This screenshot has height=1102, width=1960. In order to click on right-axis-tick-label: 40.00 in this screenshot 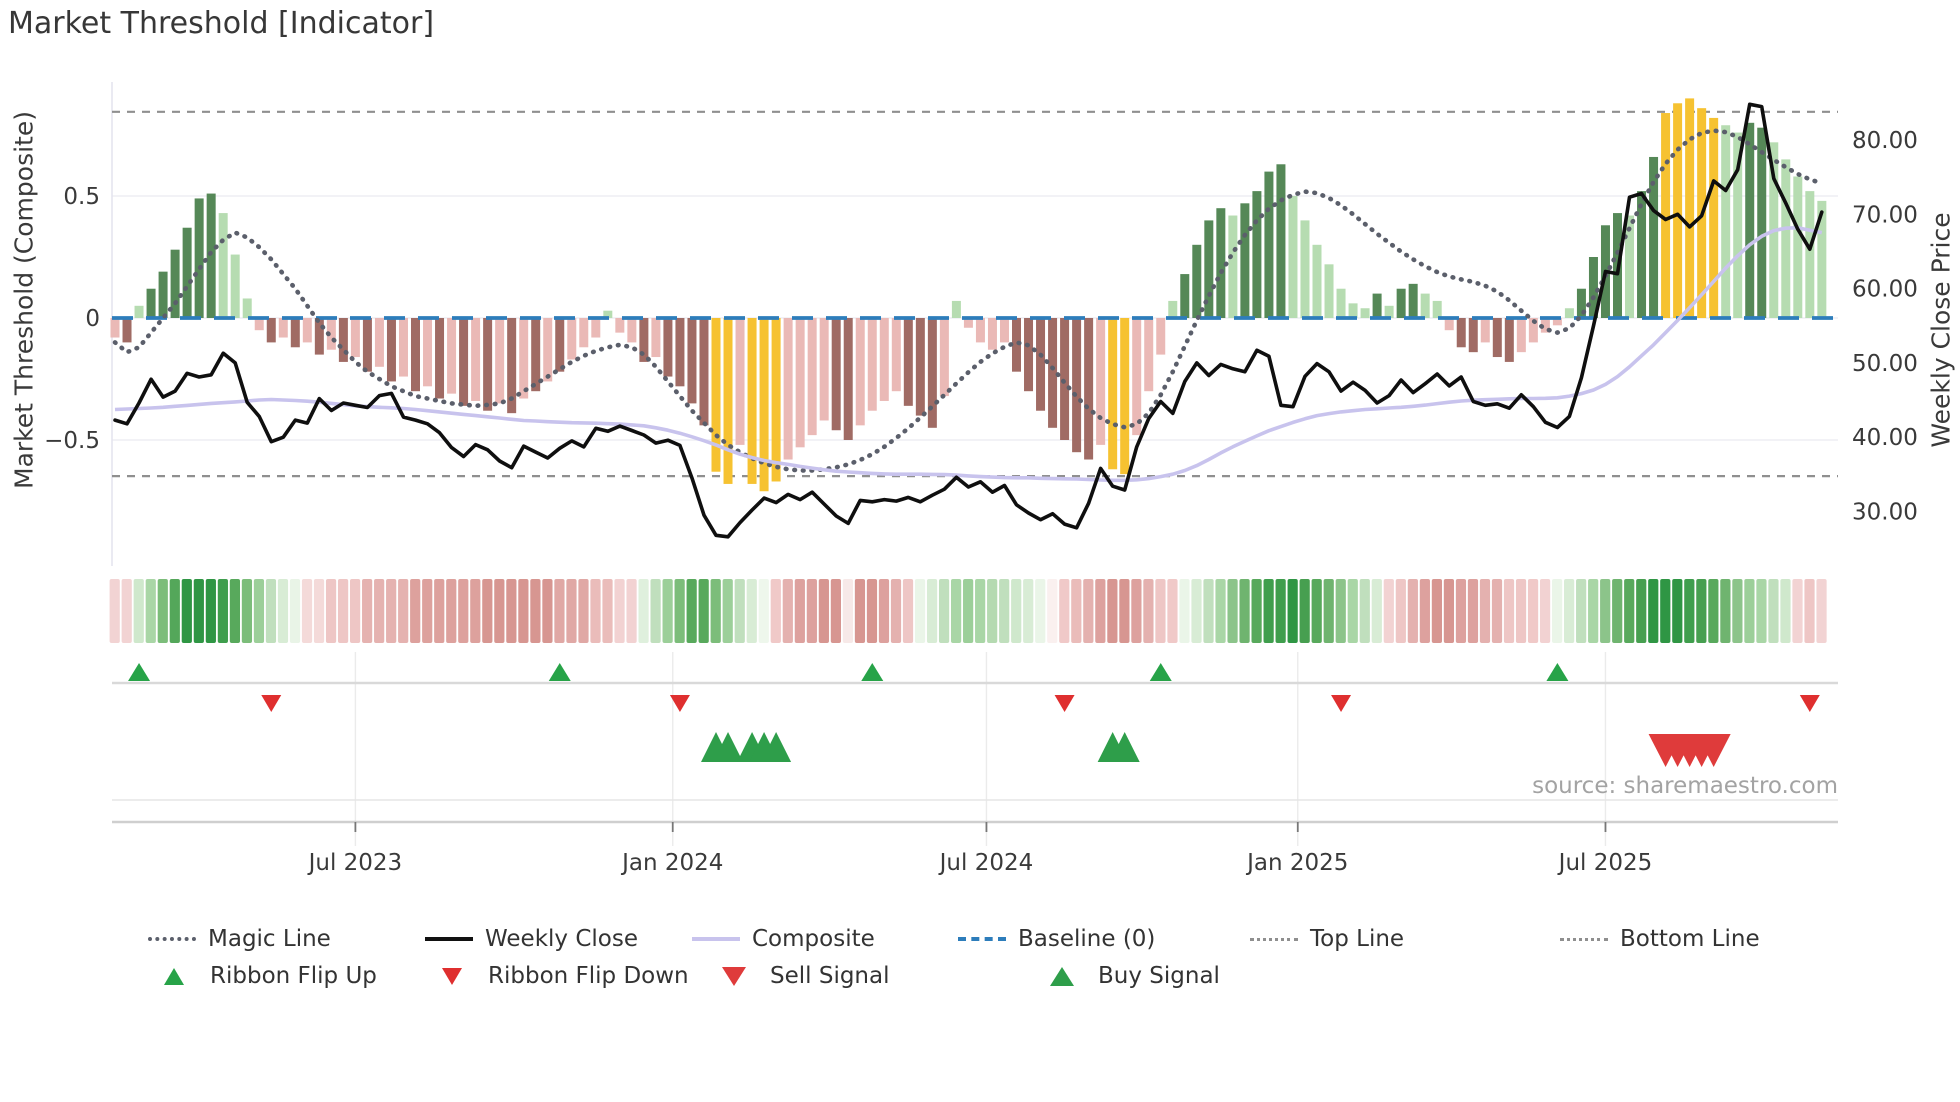, I will do `click(1885, 438)`.